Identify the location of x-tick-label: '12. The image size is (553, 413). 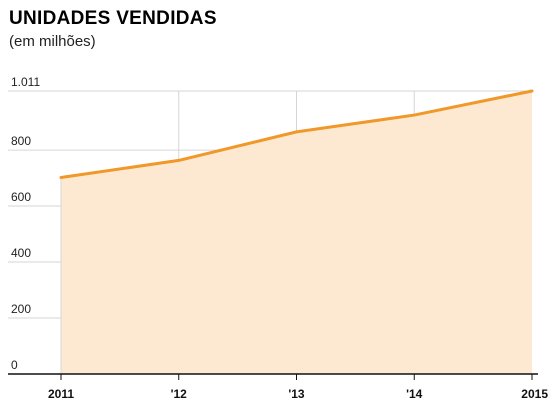
(179, 394).